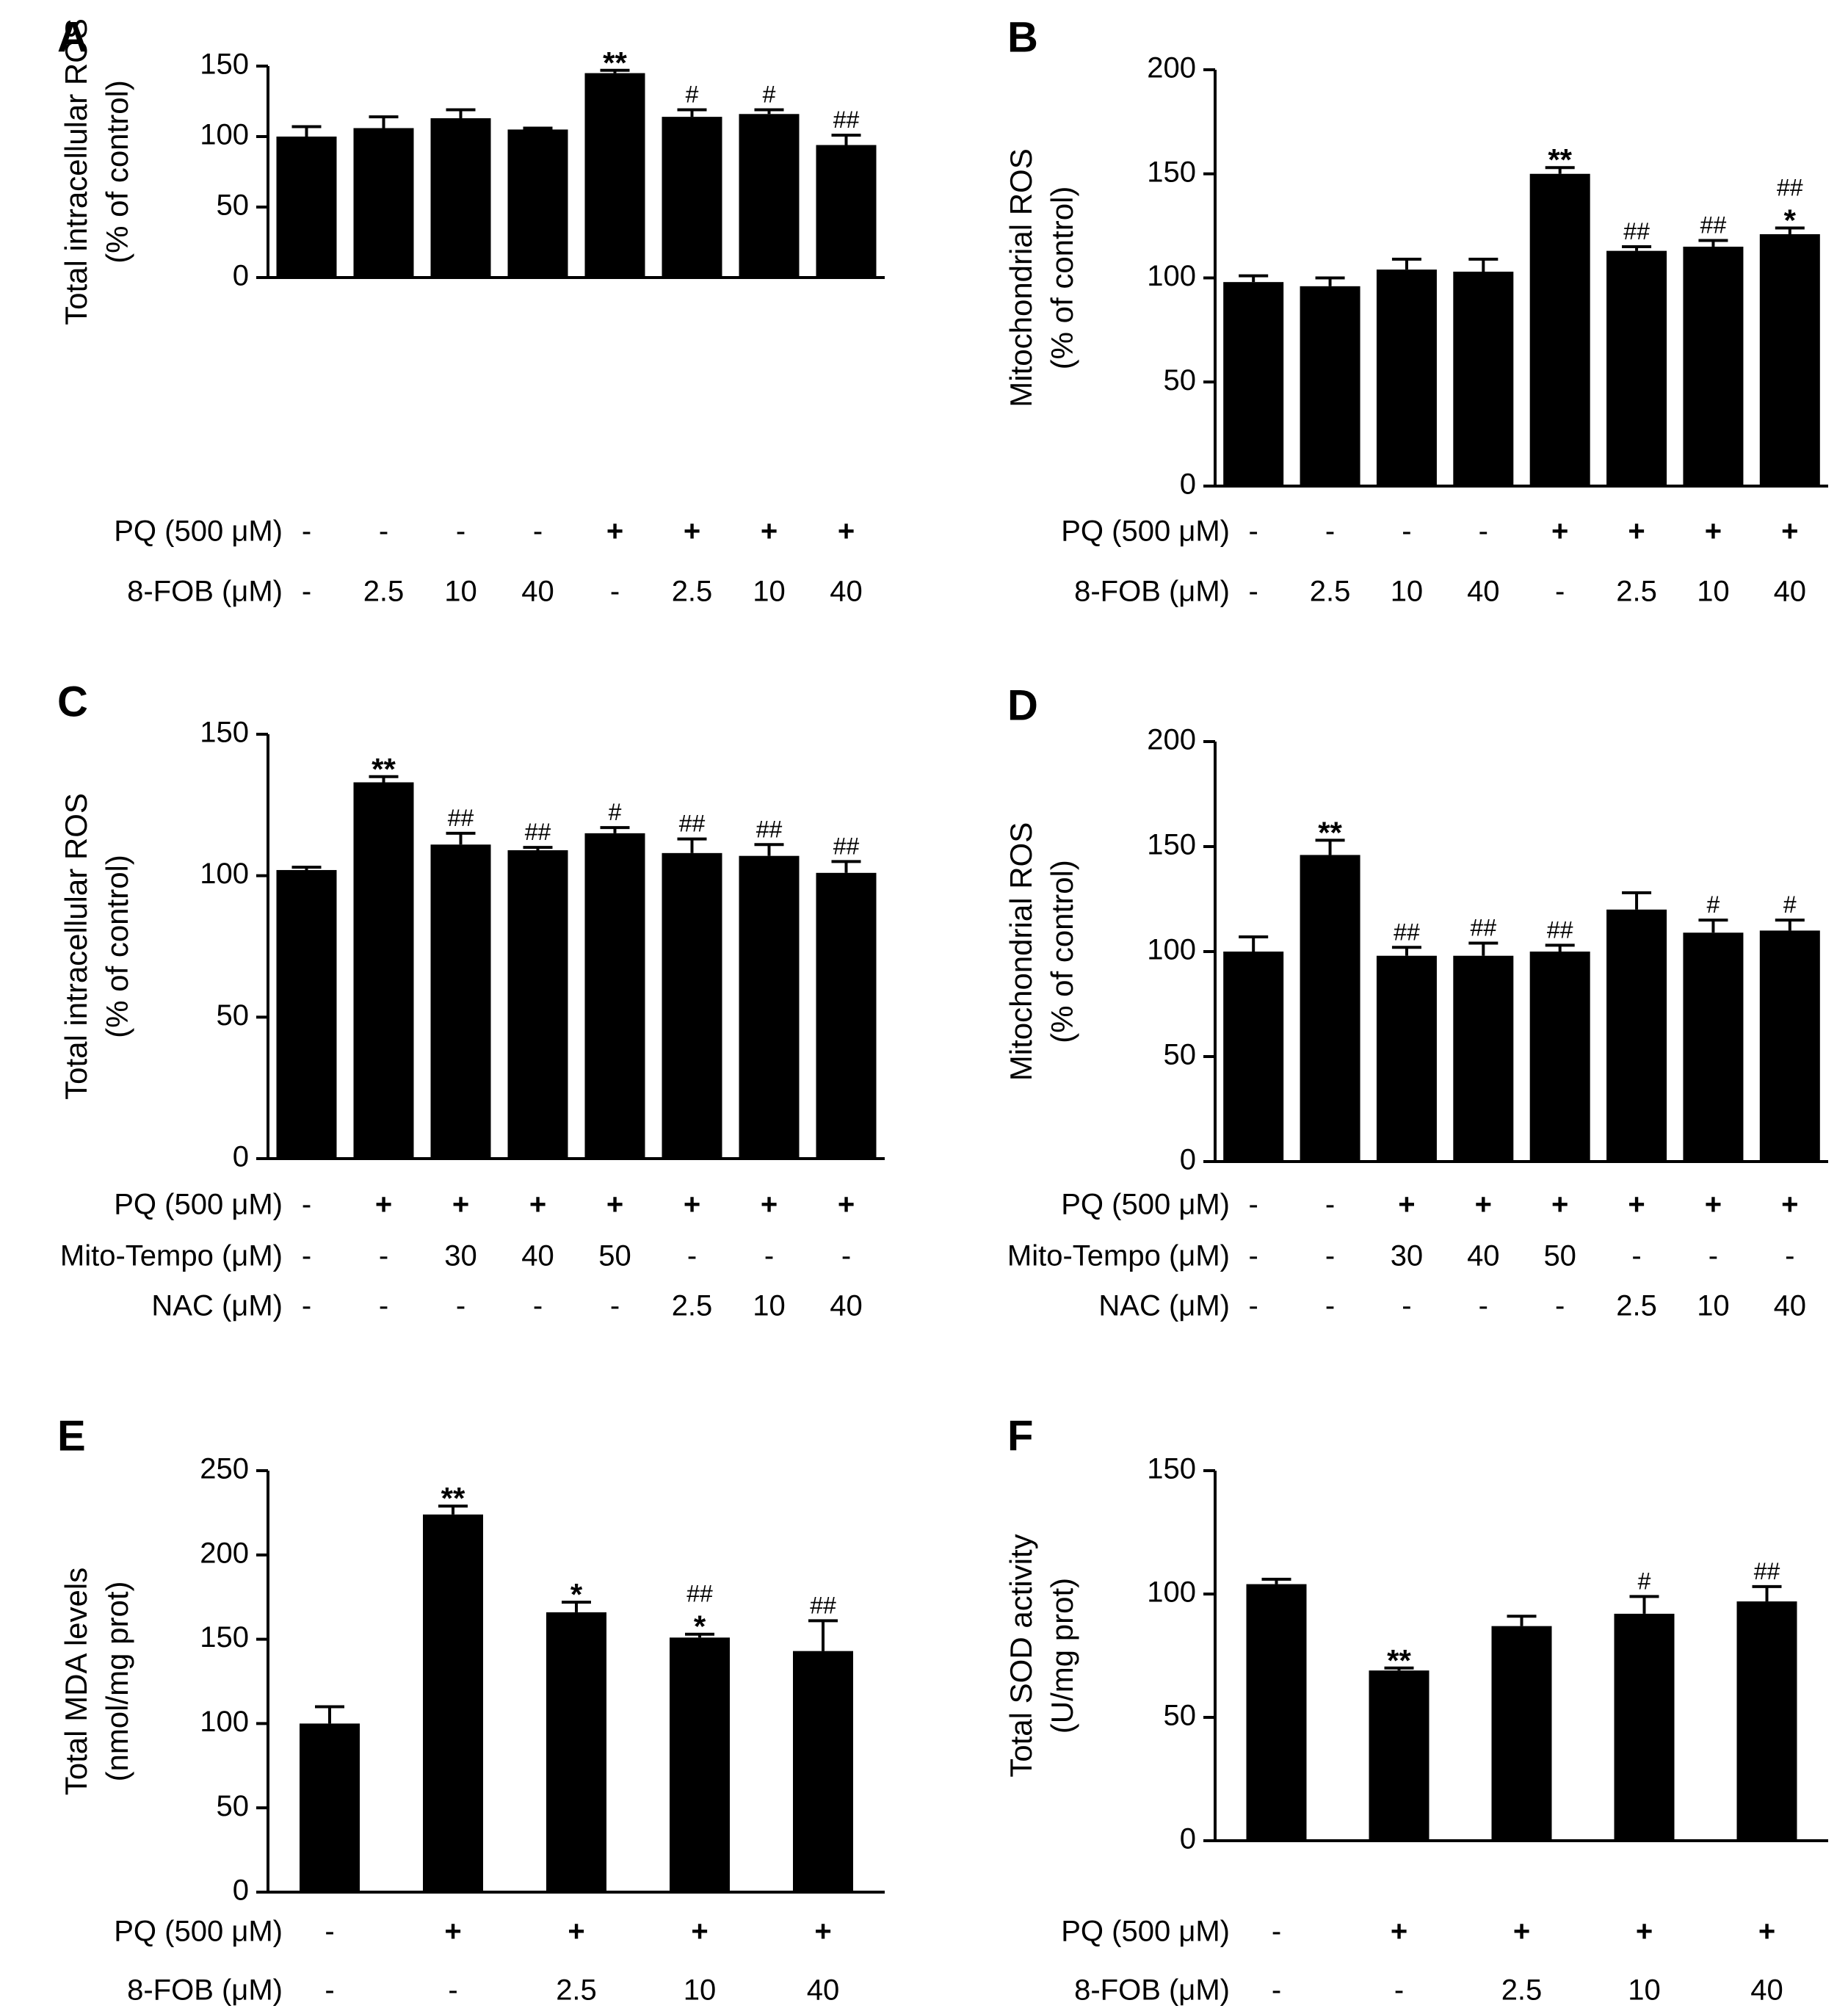 The width and height of the screenshot is (1848, 2014). What do you see at coordinates (1399, 1990) in the screenshot?
I see `panel-f-condition-value: -` at bounding box center [1399, 1990].